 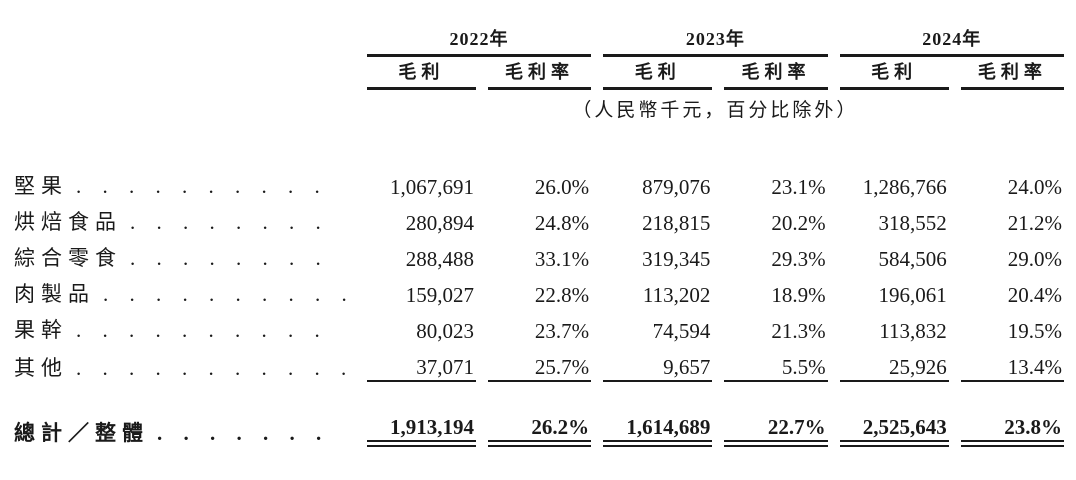 I want to click on row-label-mixed-snacks: 綜合零食 . . . . . . . ., so click(x=184, y=254).